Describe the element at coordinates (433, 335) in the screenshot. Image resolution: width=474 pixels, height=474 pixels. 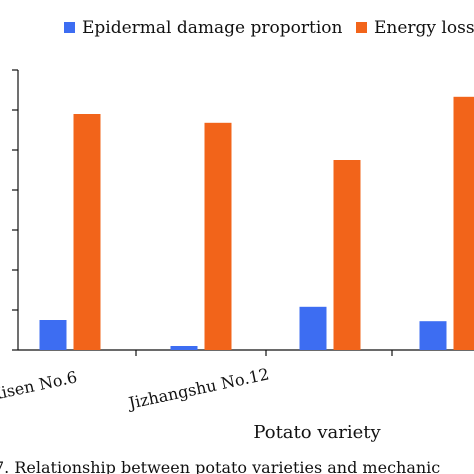
I see `bar-series1-cat4` at that location.